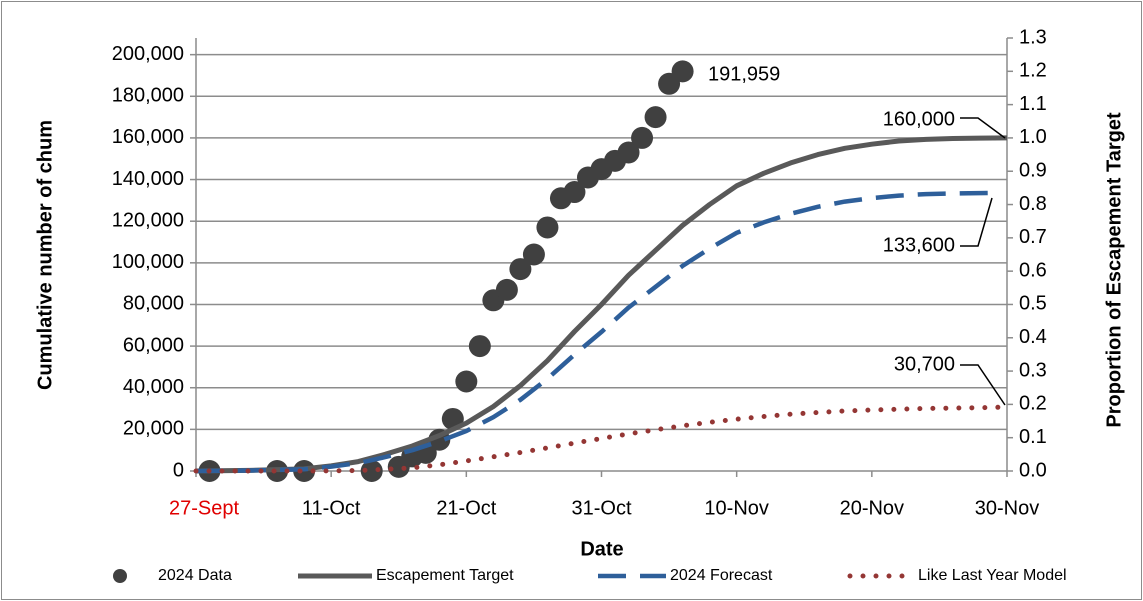 The height and width of the screenshot is (601, 1143). Describe the element at coordinates (148, 220) in the screenshot. I see `y-tick-label: 120,000` at that location.